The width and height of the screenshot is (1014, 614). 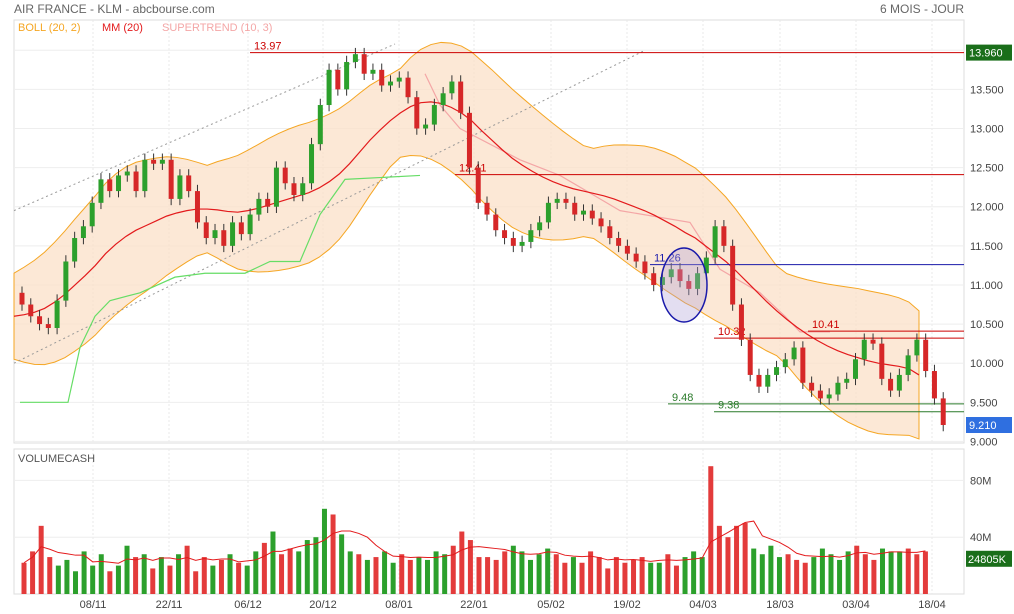 I want to click on x-tick-label: 18/04, so click(x=932, y=605).